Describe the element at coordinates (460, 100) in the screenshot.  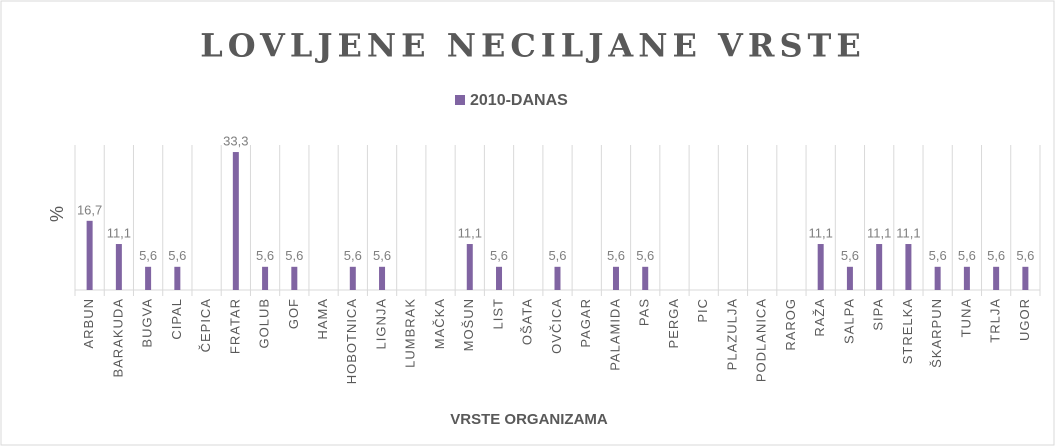
I see `legend-swatch` at that location.